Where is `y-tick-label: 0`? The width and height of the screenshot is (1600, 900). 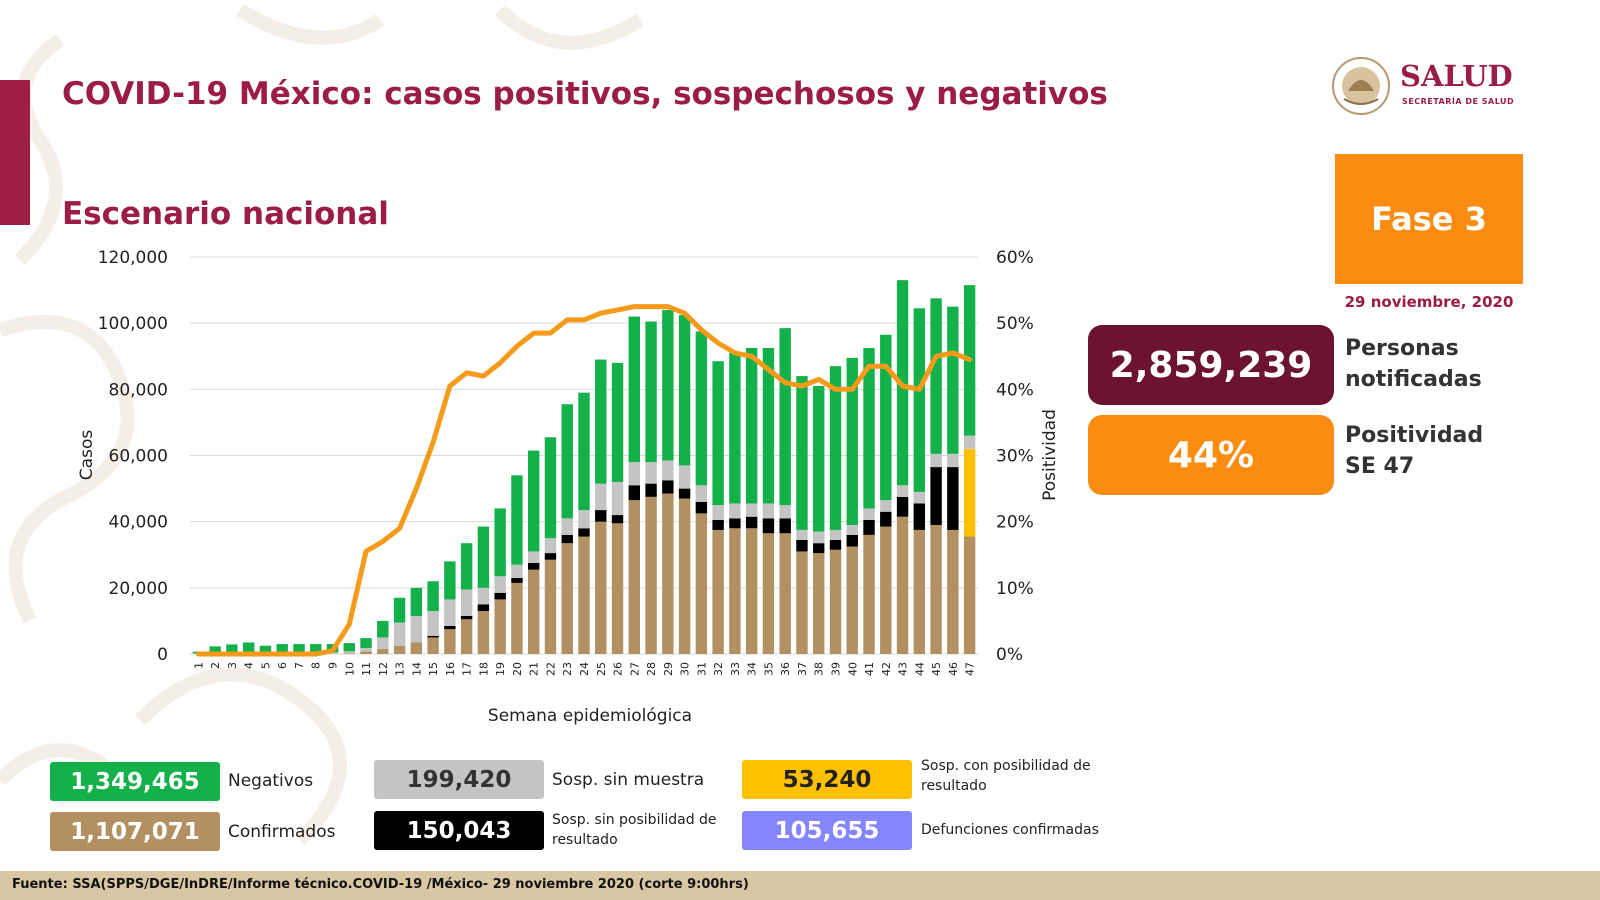
y-tick-label: 0 is located at coordinates (162, 655).